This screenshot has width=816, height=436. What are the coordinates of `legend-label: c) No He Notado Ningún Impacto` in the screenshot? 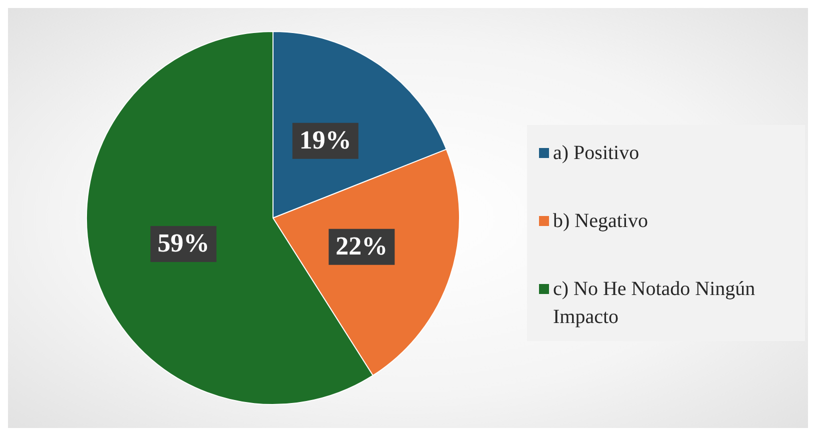 It's located at (654, 303).